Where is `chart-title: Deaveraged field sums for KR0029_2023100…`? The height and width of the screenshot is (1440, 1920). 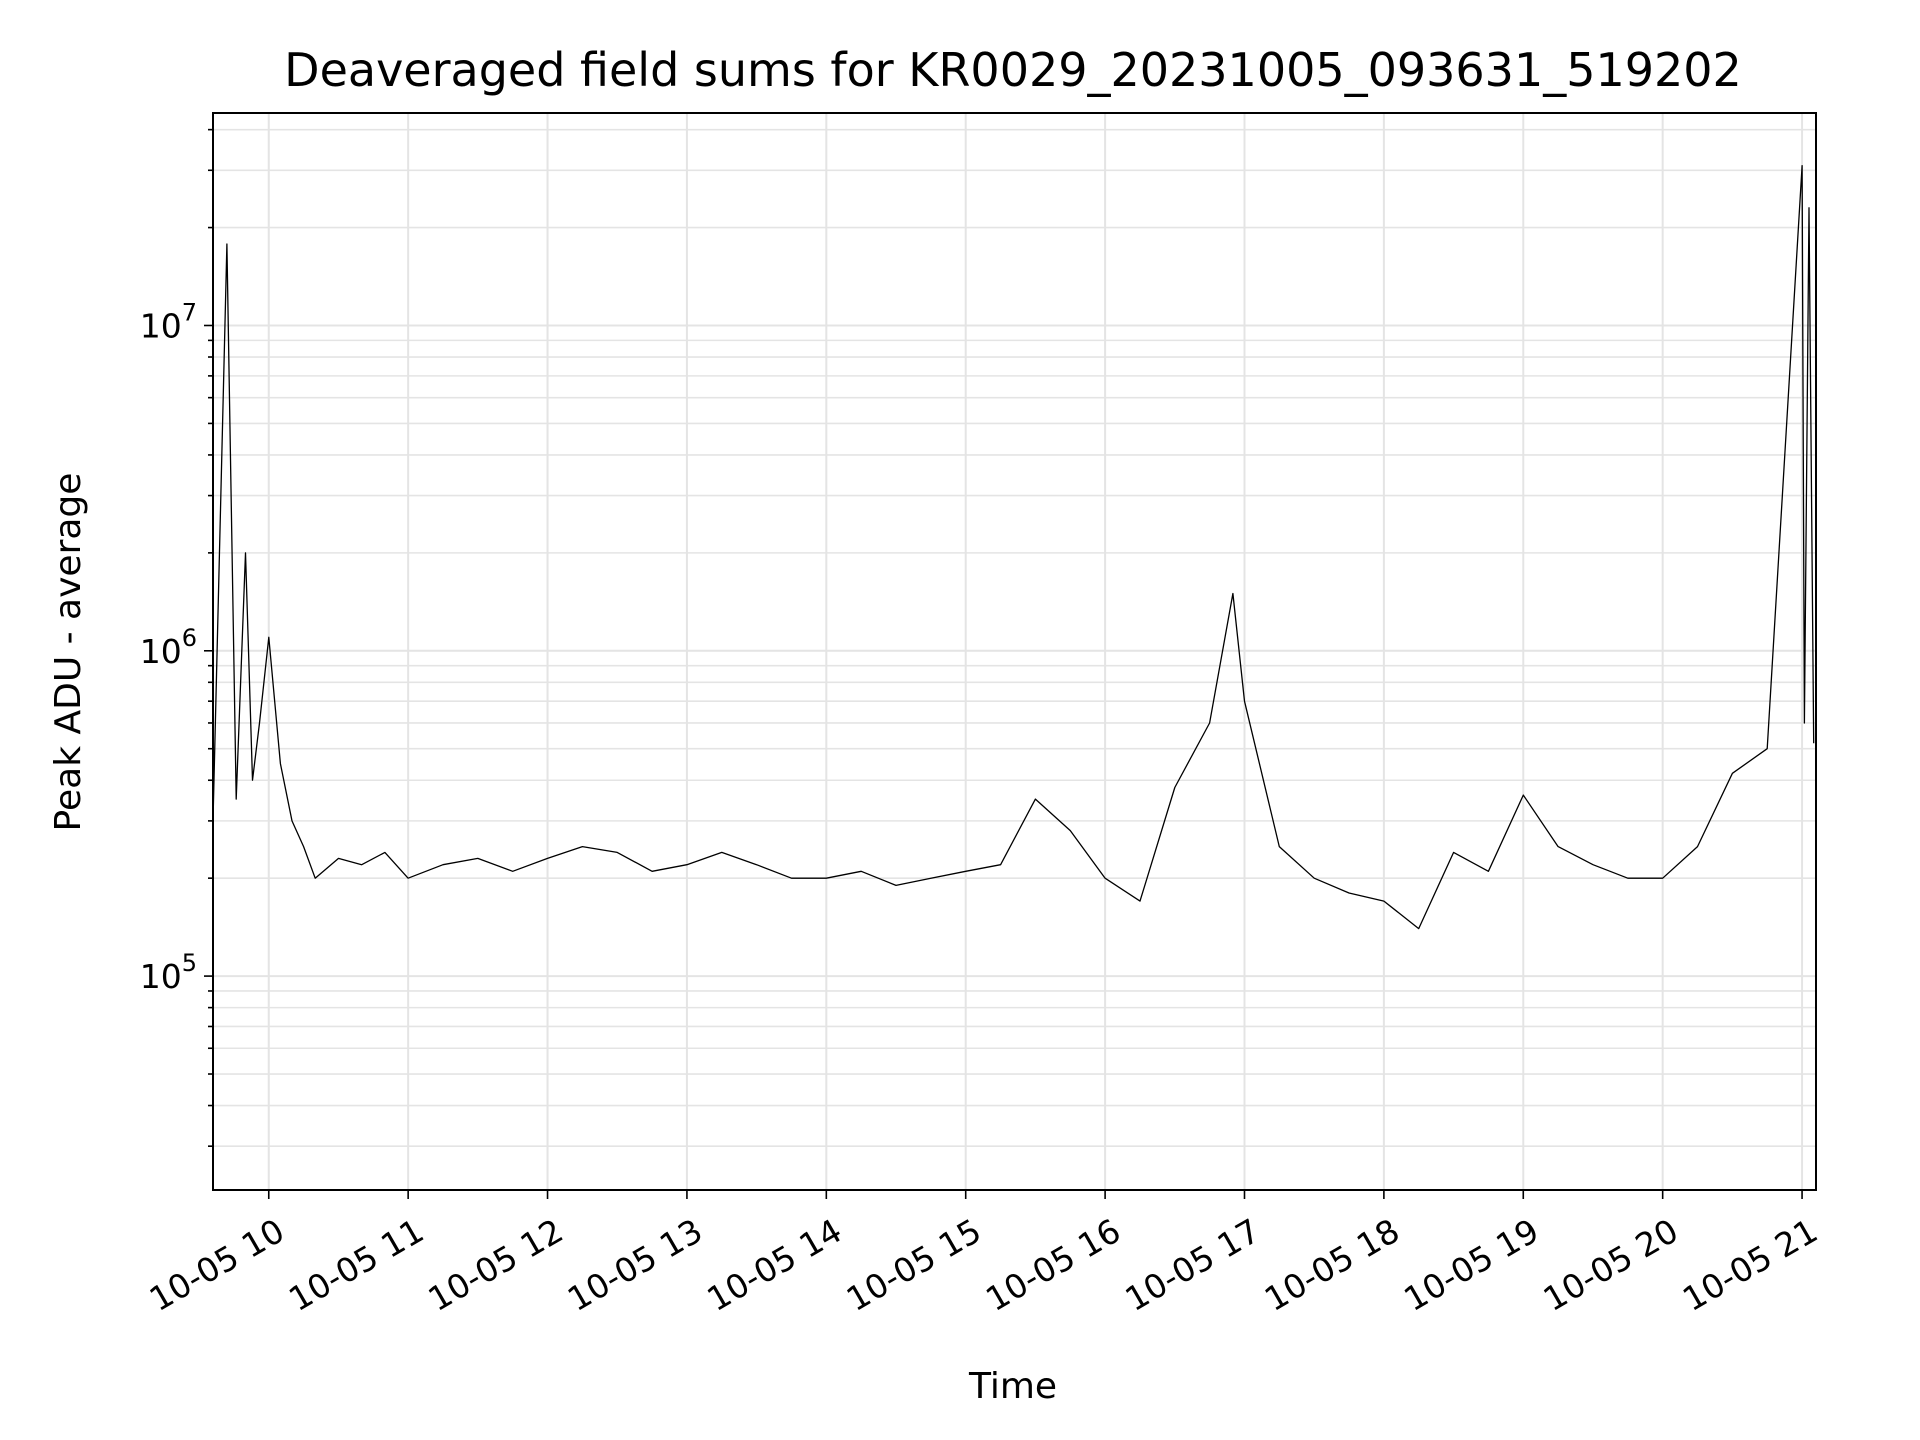 chart-title: Deaveraged field sums for KR0029_2023100… is located at coordinates (1013, 70).